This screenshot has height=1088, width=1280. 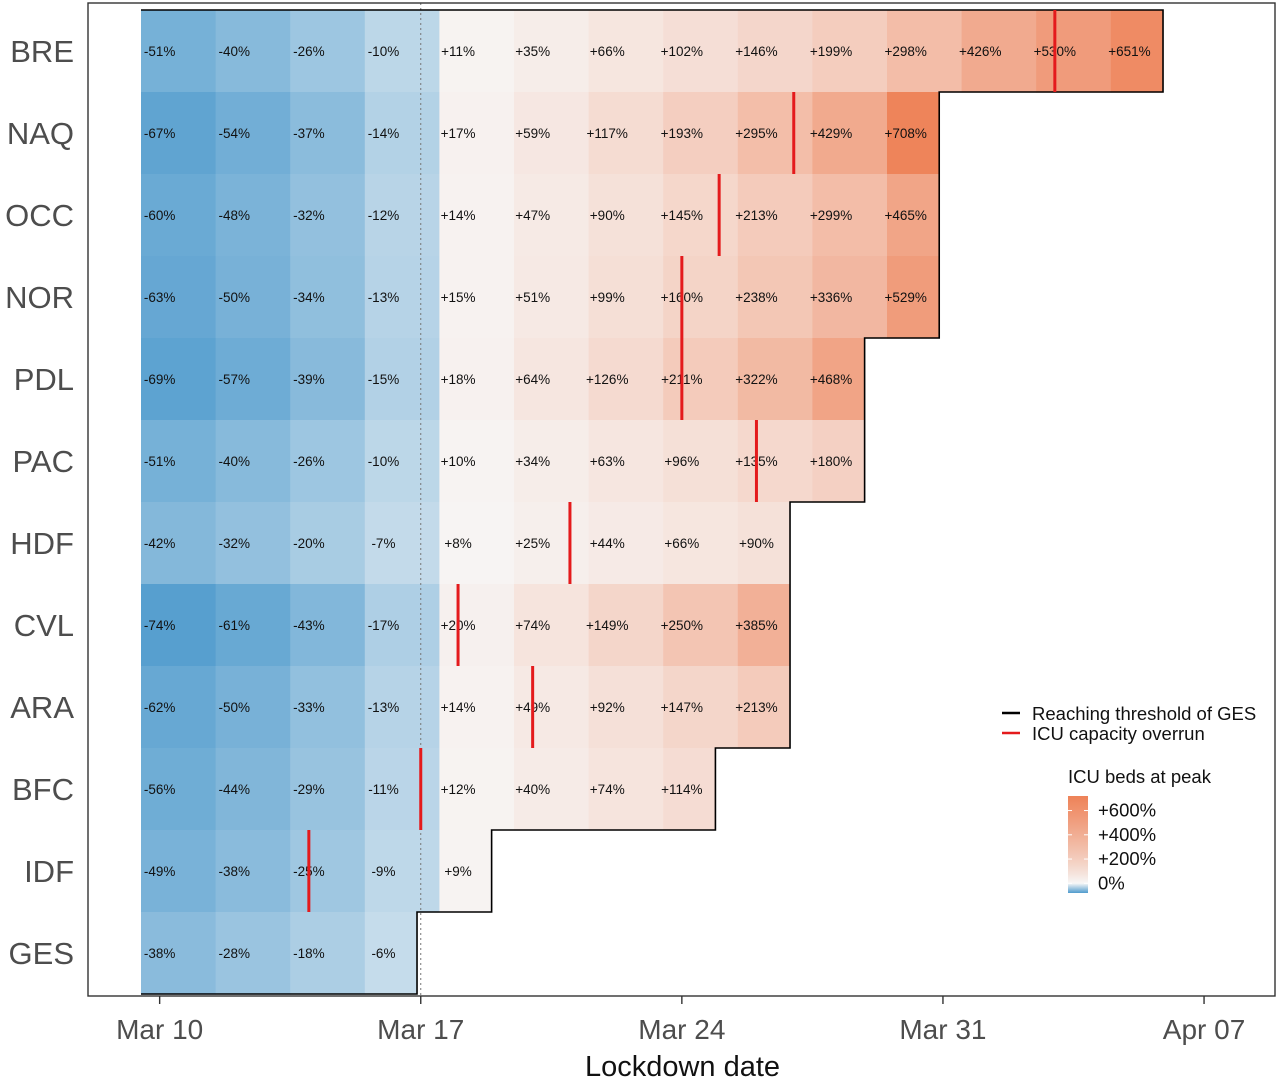 What do you see at coordinates (458, 789) in the screenshot?
I see `cell-value-label: +12%` at bounding box center [458, 789].